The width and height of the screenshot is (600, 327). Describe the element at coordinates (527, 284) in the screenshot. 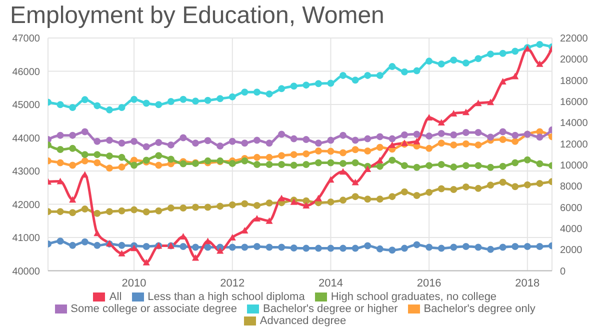

I see `x-tick-label: 2018` at that location.